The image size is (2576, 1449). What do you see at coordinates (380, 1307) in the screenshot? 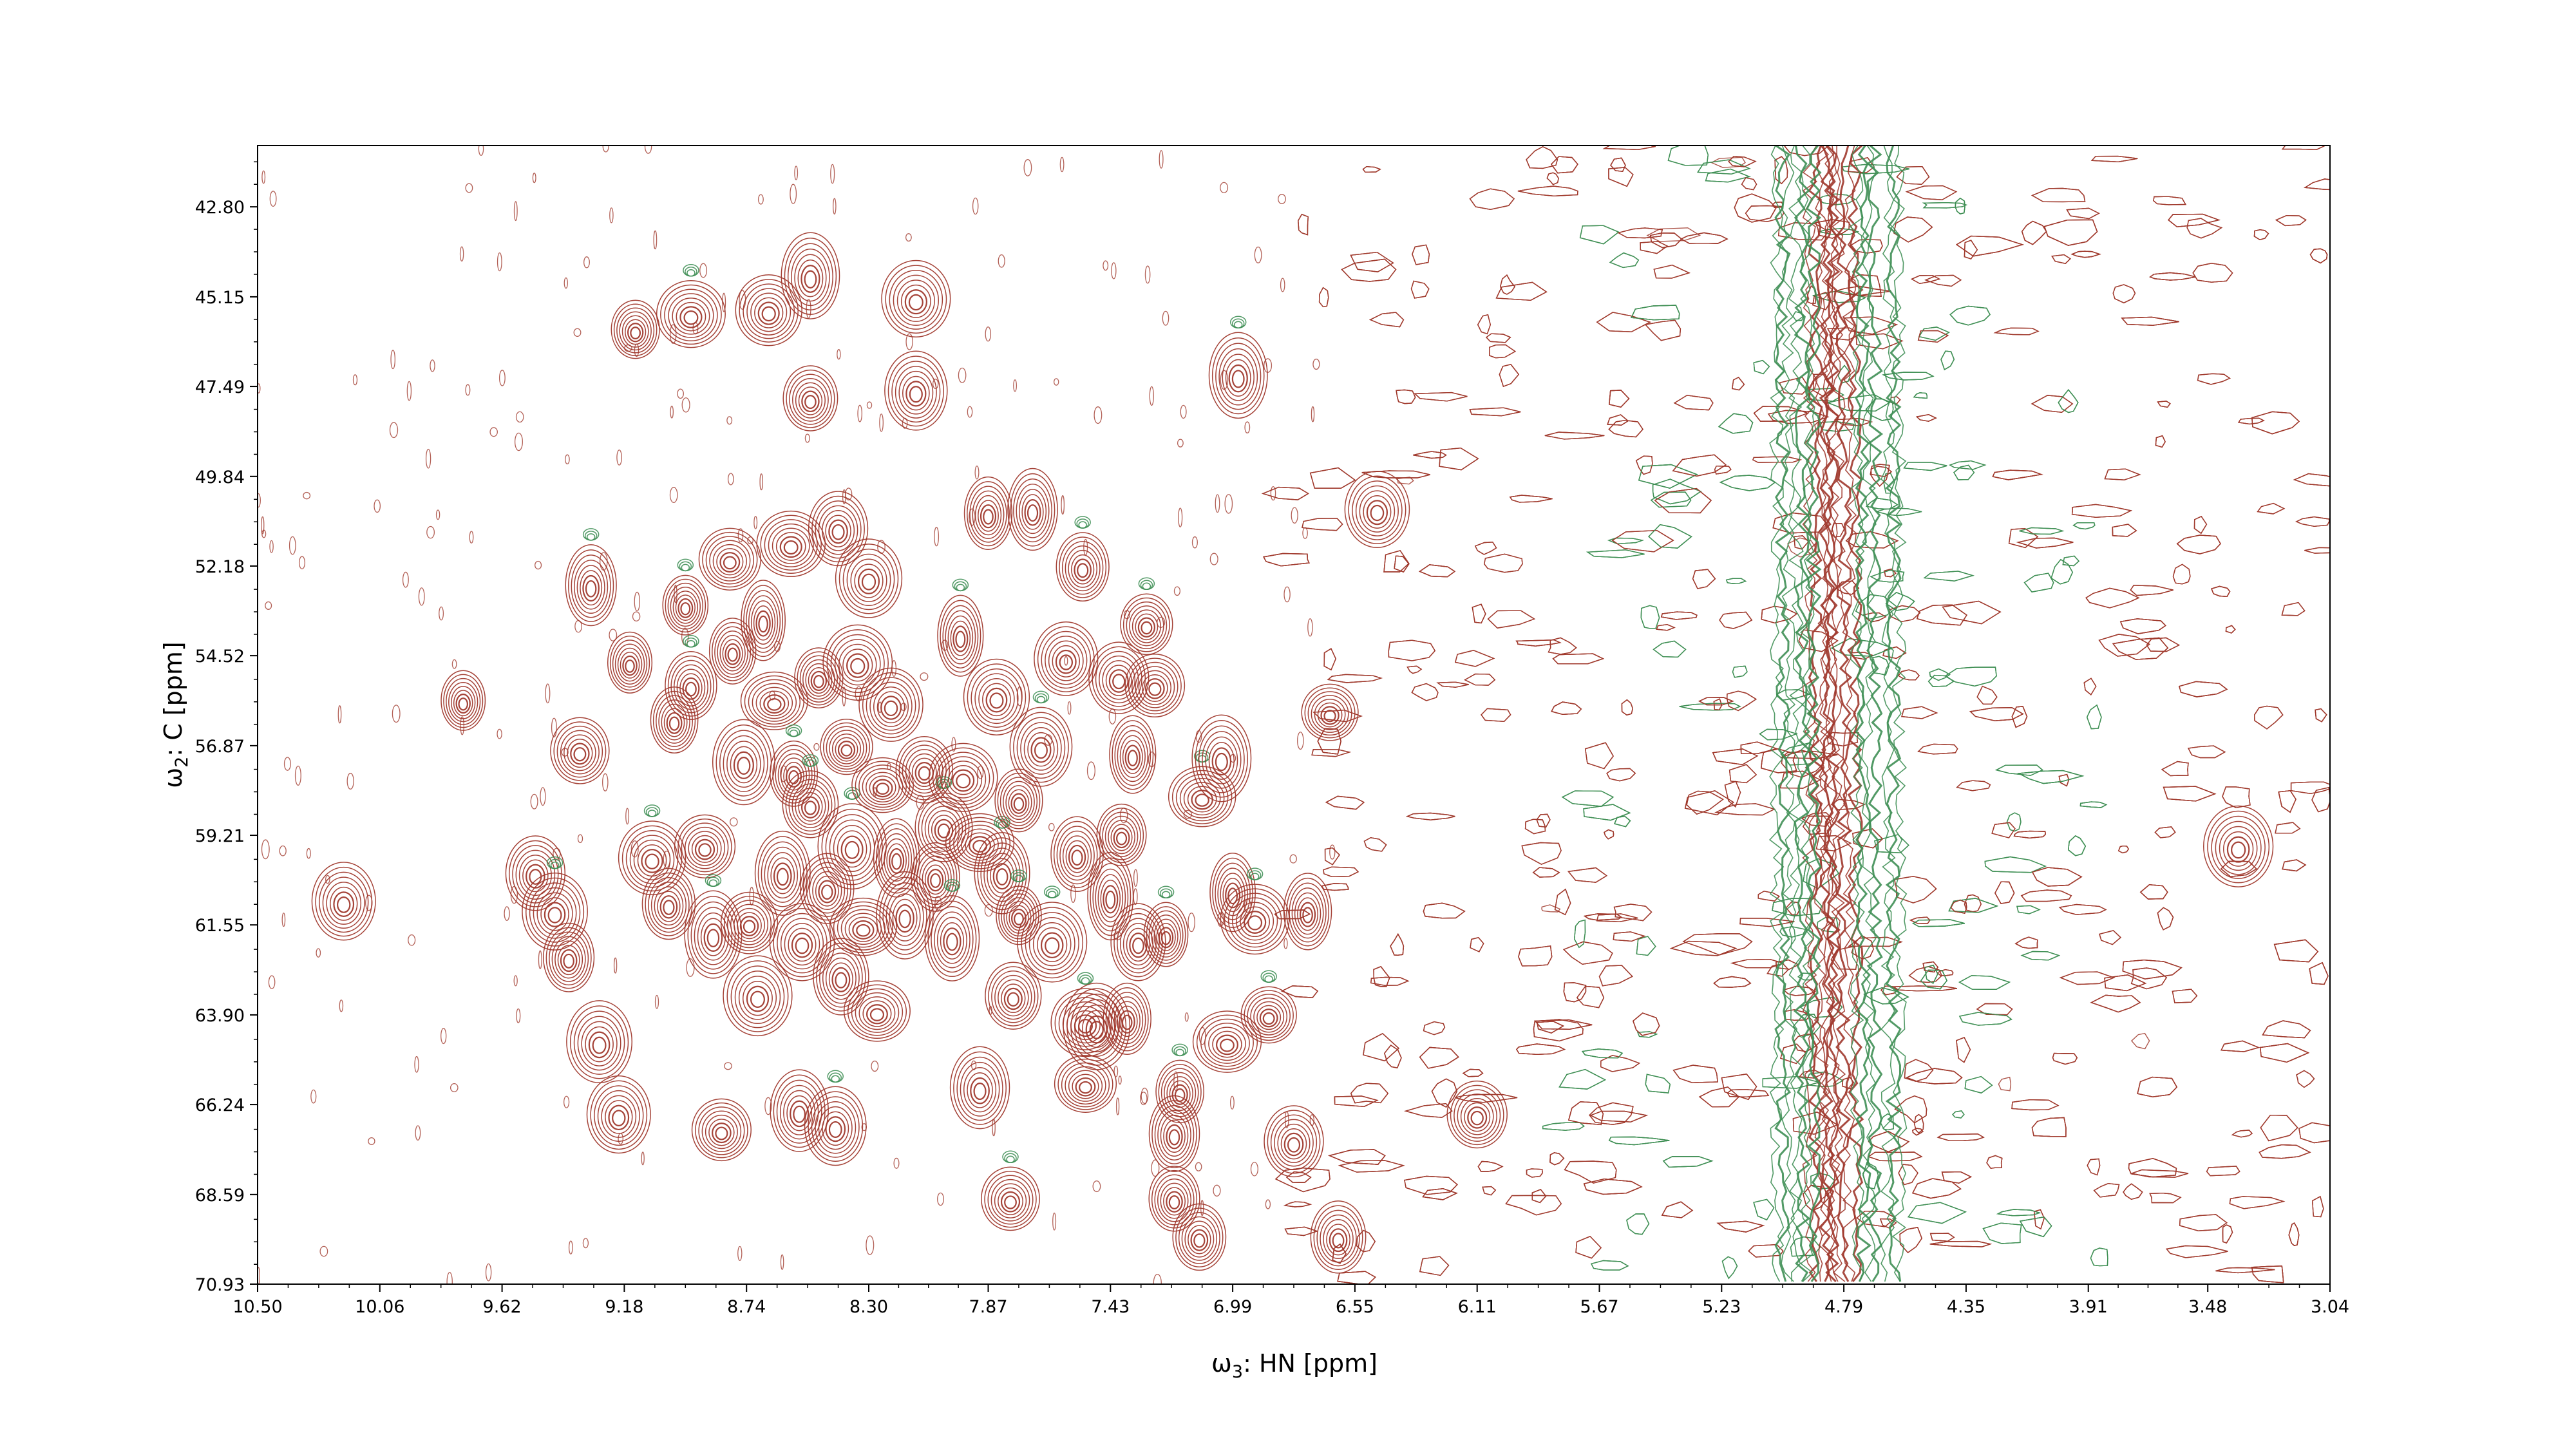
I see `x-tick-label: 10.06` at bounding box center [380, 1307].